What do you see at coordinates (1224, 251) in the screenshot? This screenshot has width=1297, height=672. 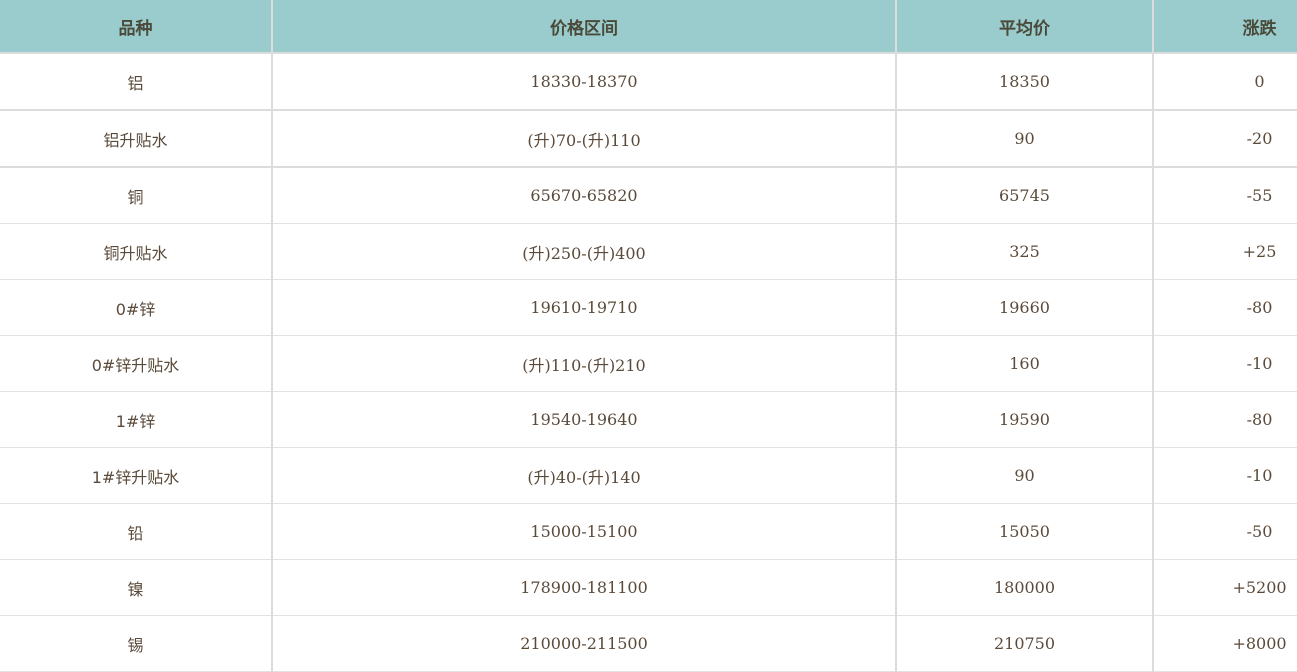 I see `cell-change: +25` at bounding box center [1224, 251].